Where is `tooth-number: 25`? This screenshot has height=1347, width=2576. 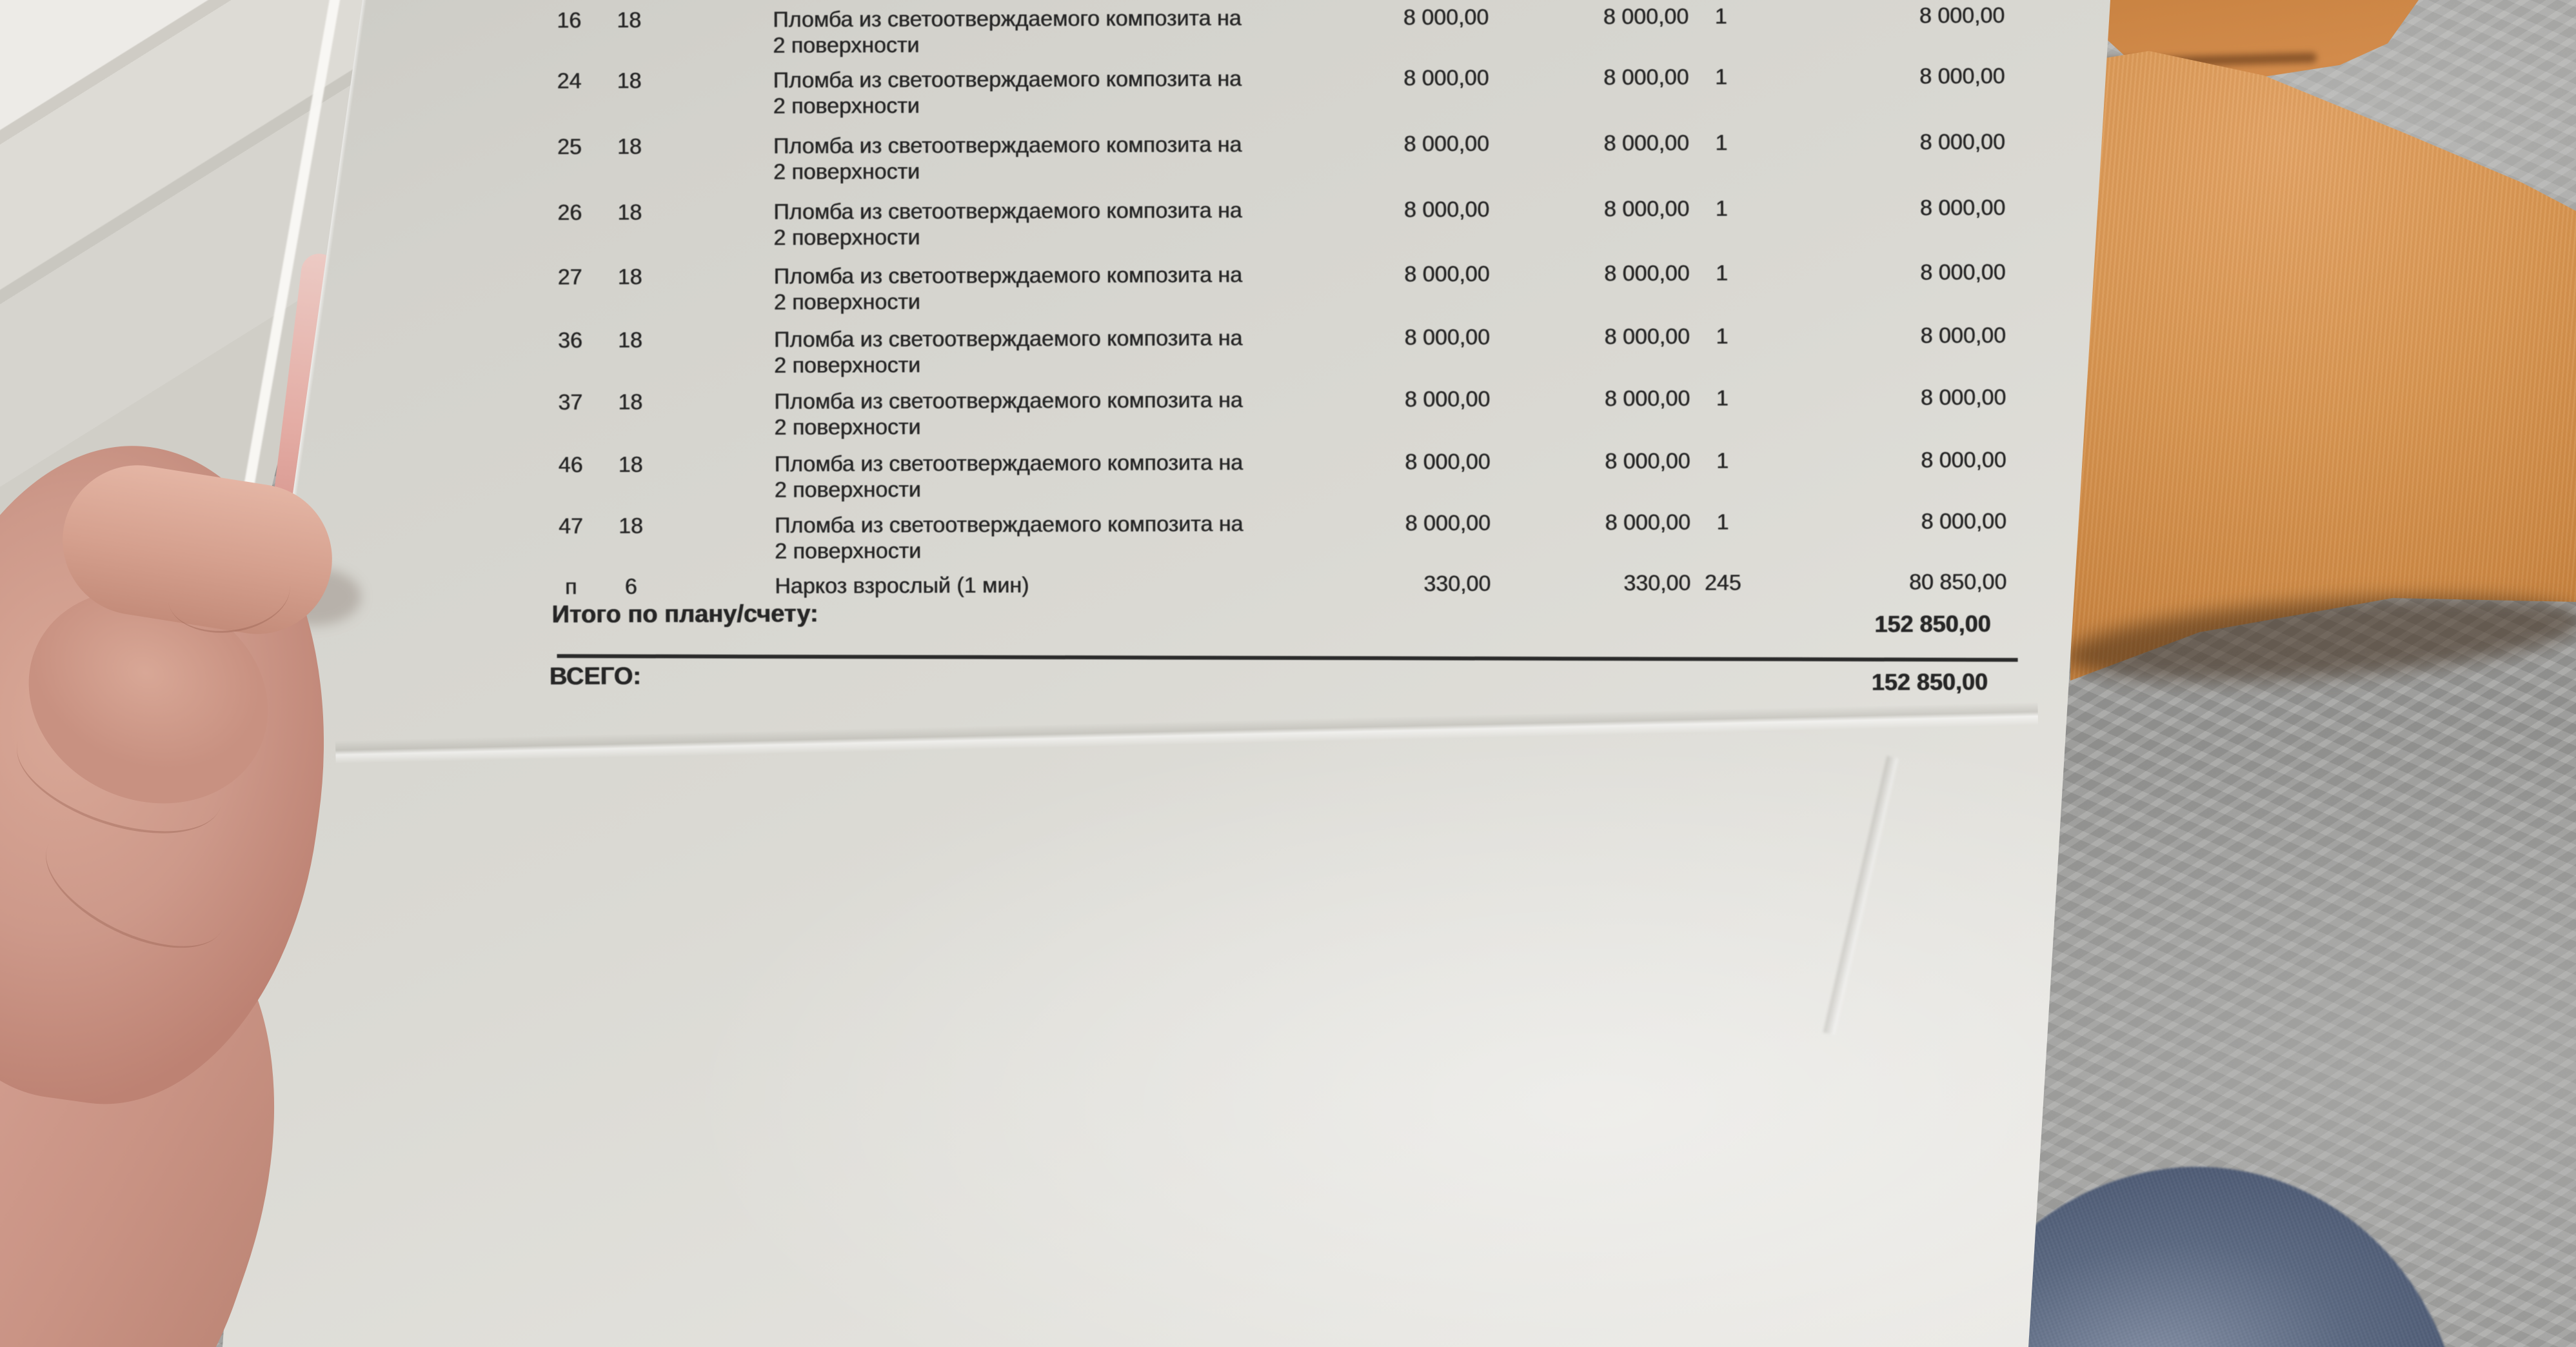
tooth-number: 25 is located at coordinates (569, 146).